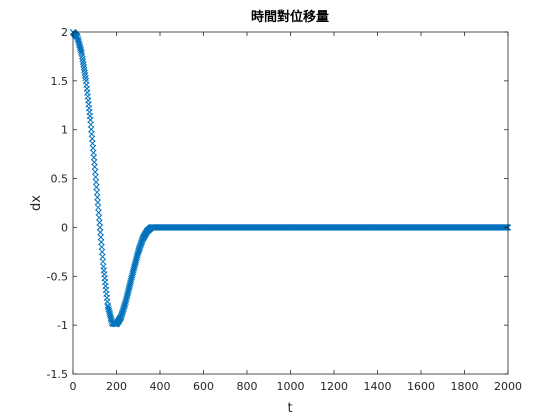 This screenshot has height=420, width=560. What do you see at coordinates (290, 17) in the screenshot?
I see `chart-title: 時間對位移量` at bounding box center [290, 17].